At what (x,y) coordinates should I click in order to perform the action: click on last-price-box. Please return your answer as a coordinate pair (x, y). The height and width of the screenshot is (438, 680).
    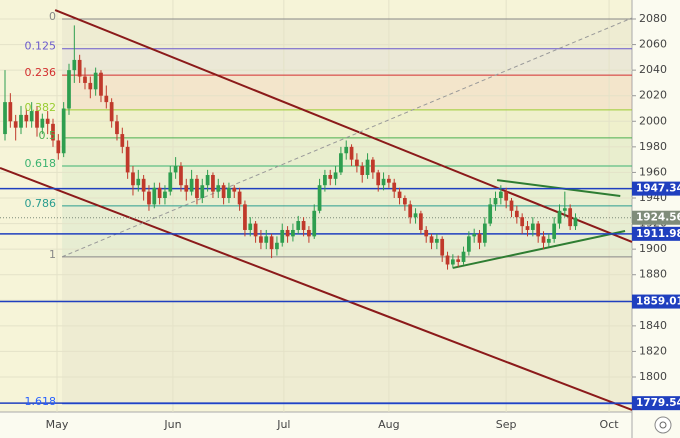
    Looking at the image, I should click on (656, 217).